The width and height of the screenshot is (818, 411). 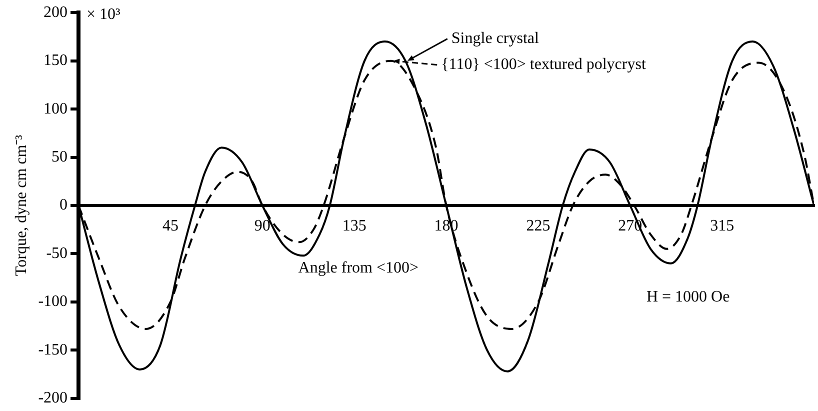 I want to click on y-tick-label: 200, so click(x=56, y=12).